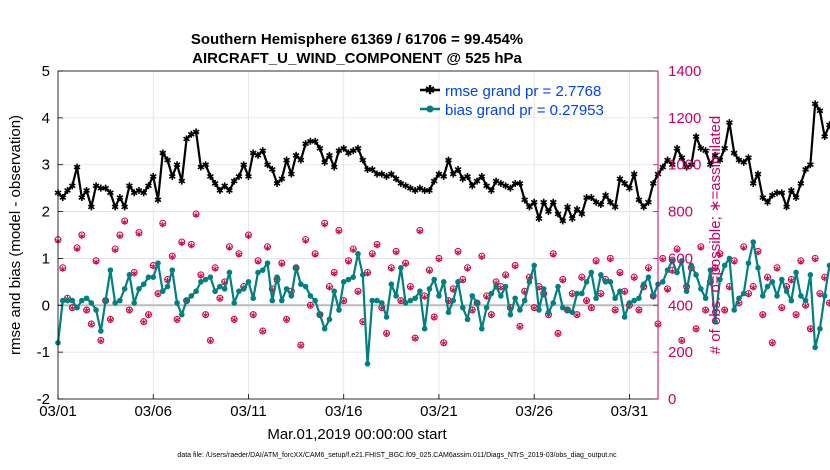  I want to click on y-left-tick-label: 3, so click(46, 165).